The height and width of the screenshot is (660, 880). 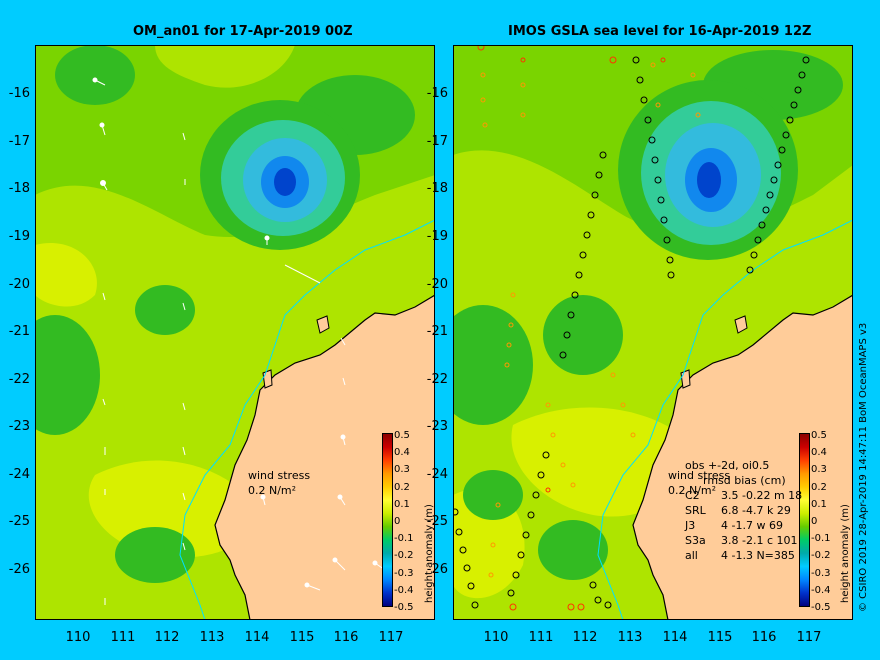 I want to click on lon-label: 115, so click(x=302, y=637).